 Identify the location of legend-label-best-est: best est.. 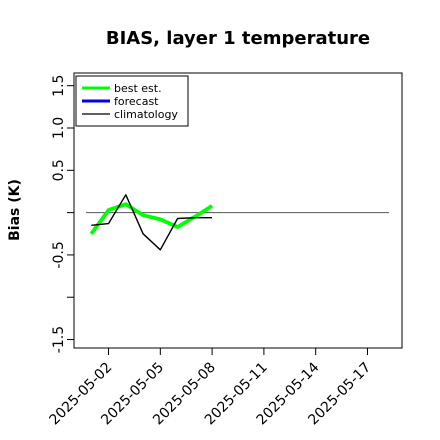
(138, 88).